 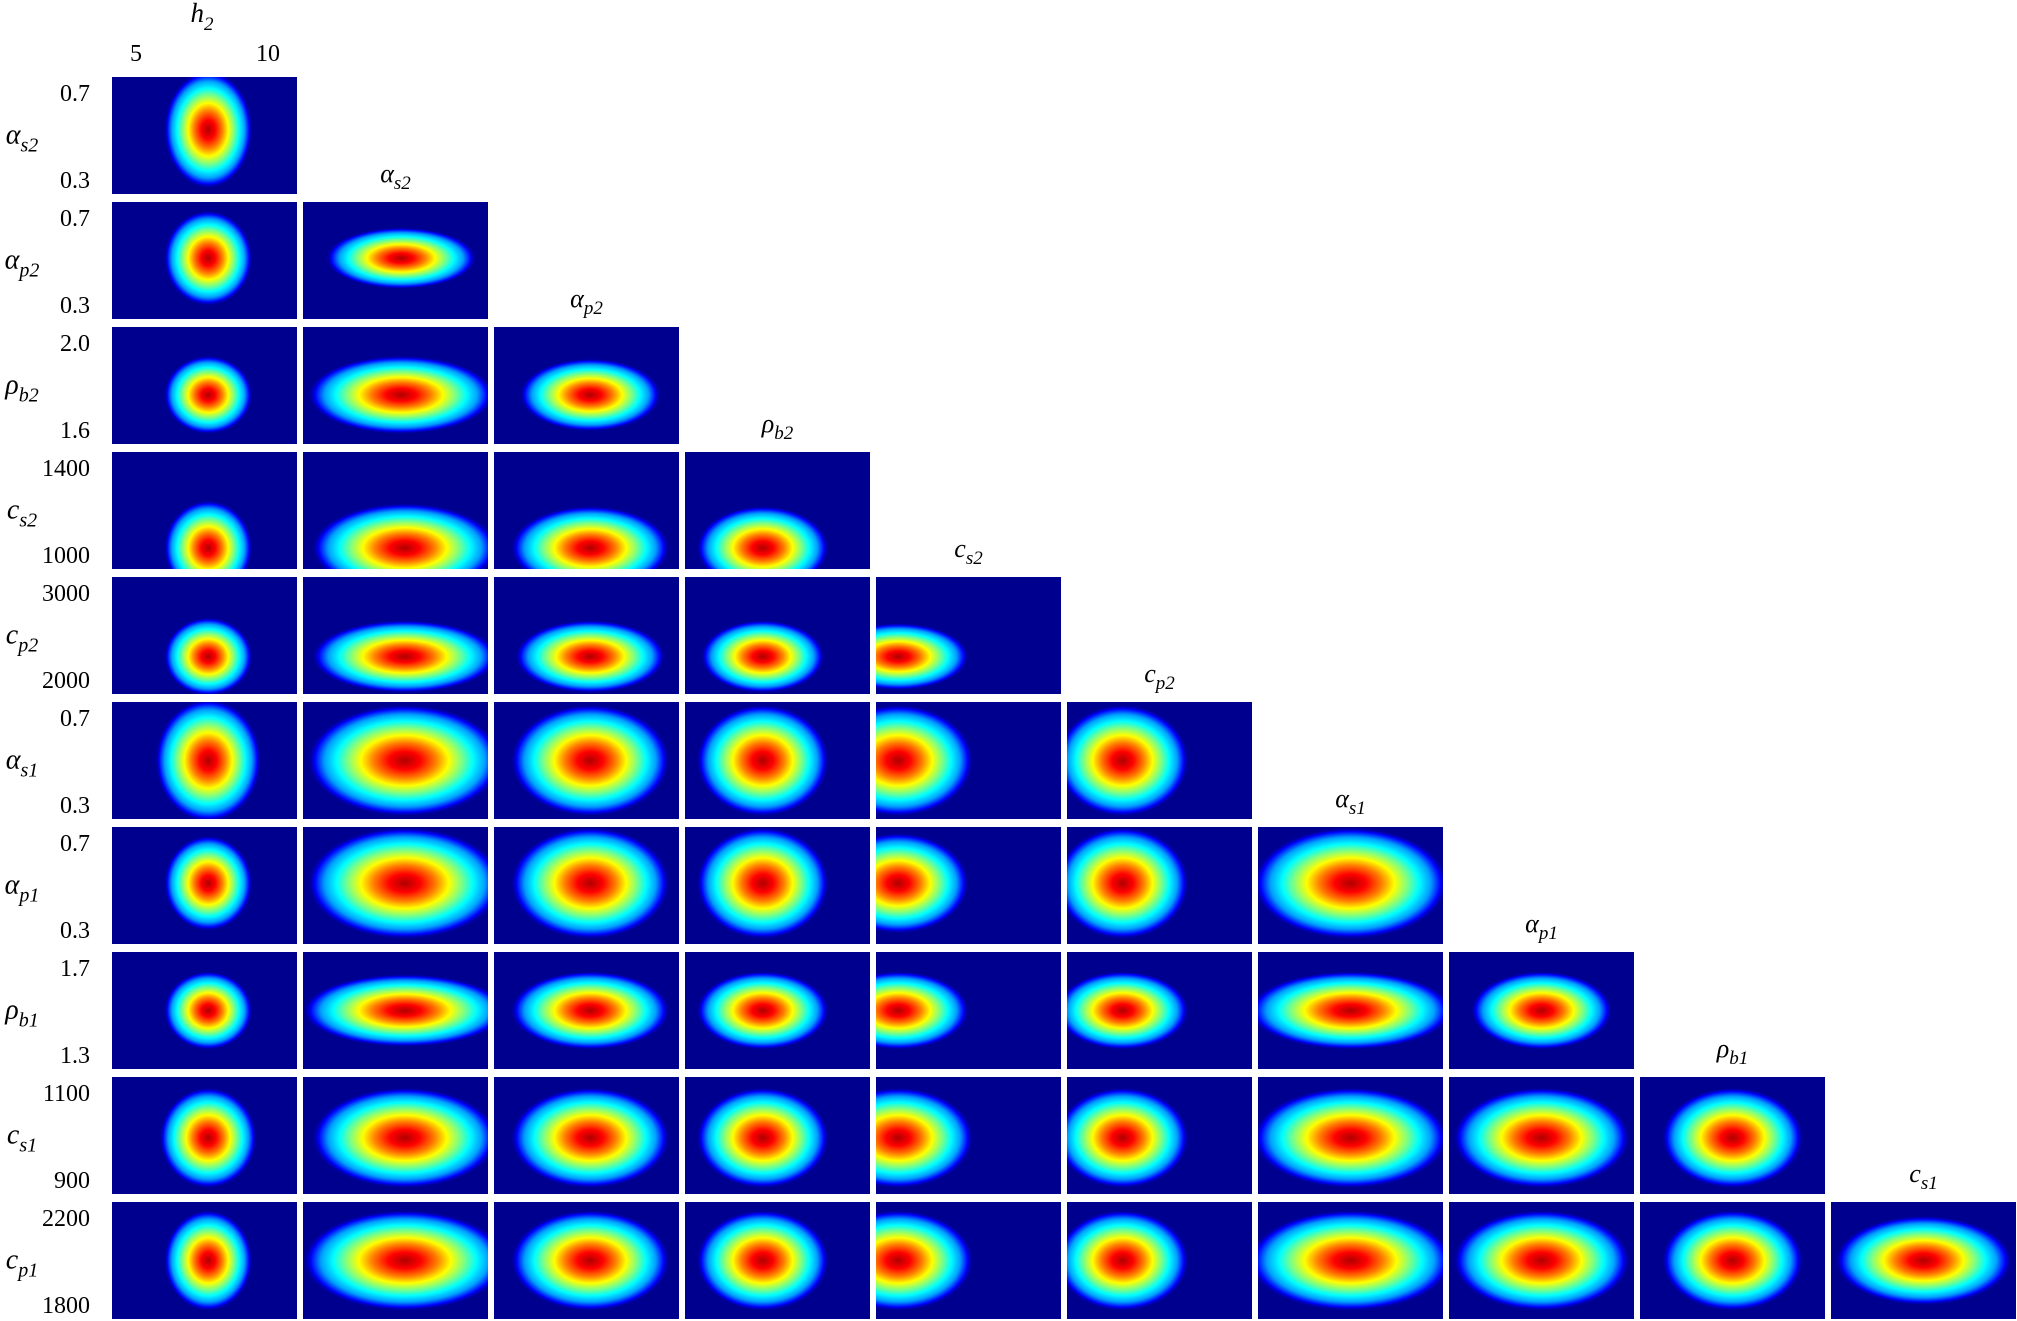 I want to click on top-tick-label: 5, so click(x=136, y=54).